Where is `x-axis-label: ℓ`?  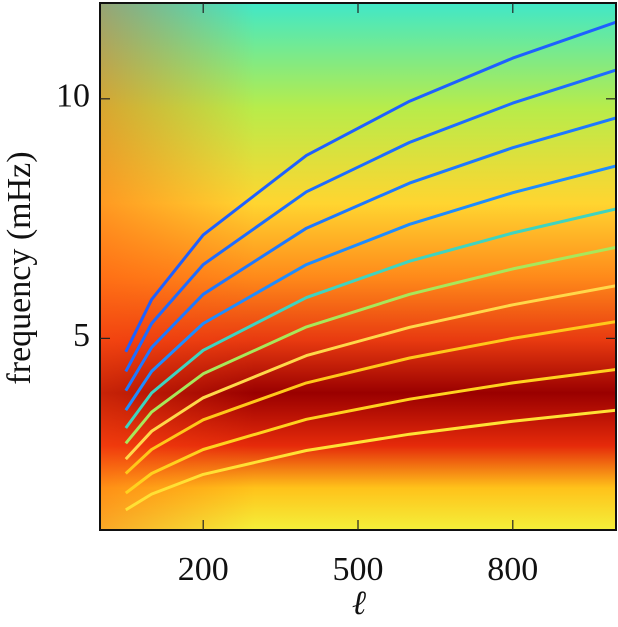
x-axis-label: ℓ is located at coordinates (359, 603).